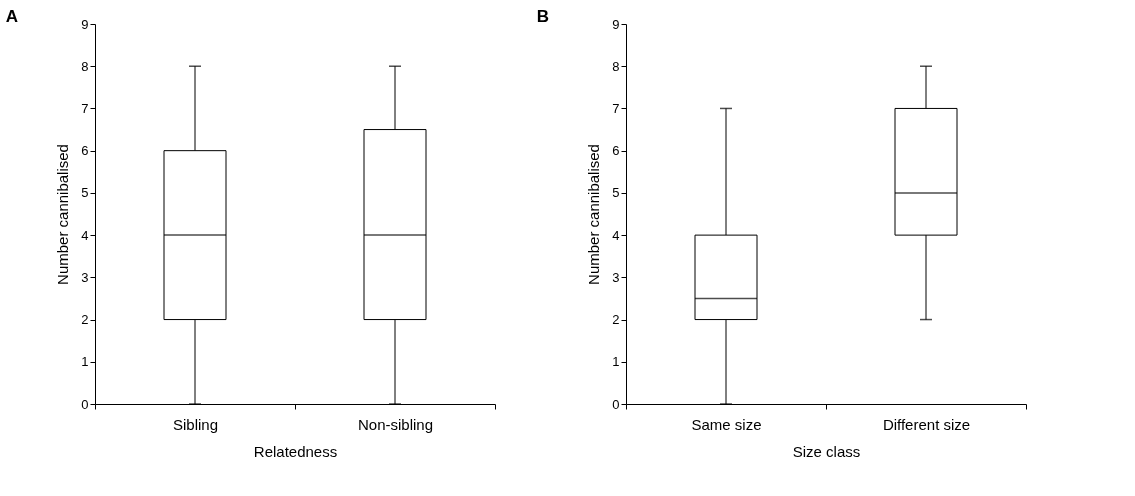 The height and width of the screenshot is (496, 1135). I want to click on x-tick-label: Non-sibling, so click(395, 424).